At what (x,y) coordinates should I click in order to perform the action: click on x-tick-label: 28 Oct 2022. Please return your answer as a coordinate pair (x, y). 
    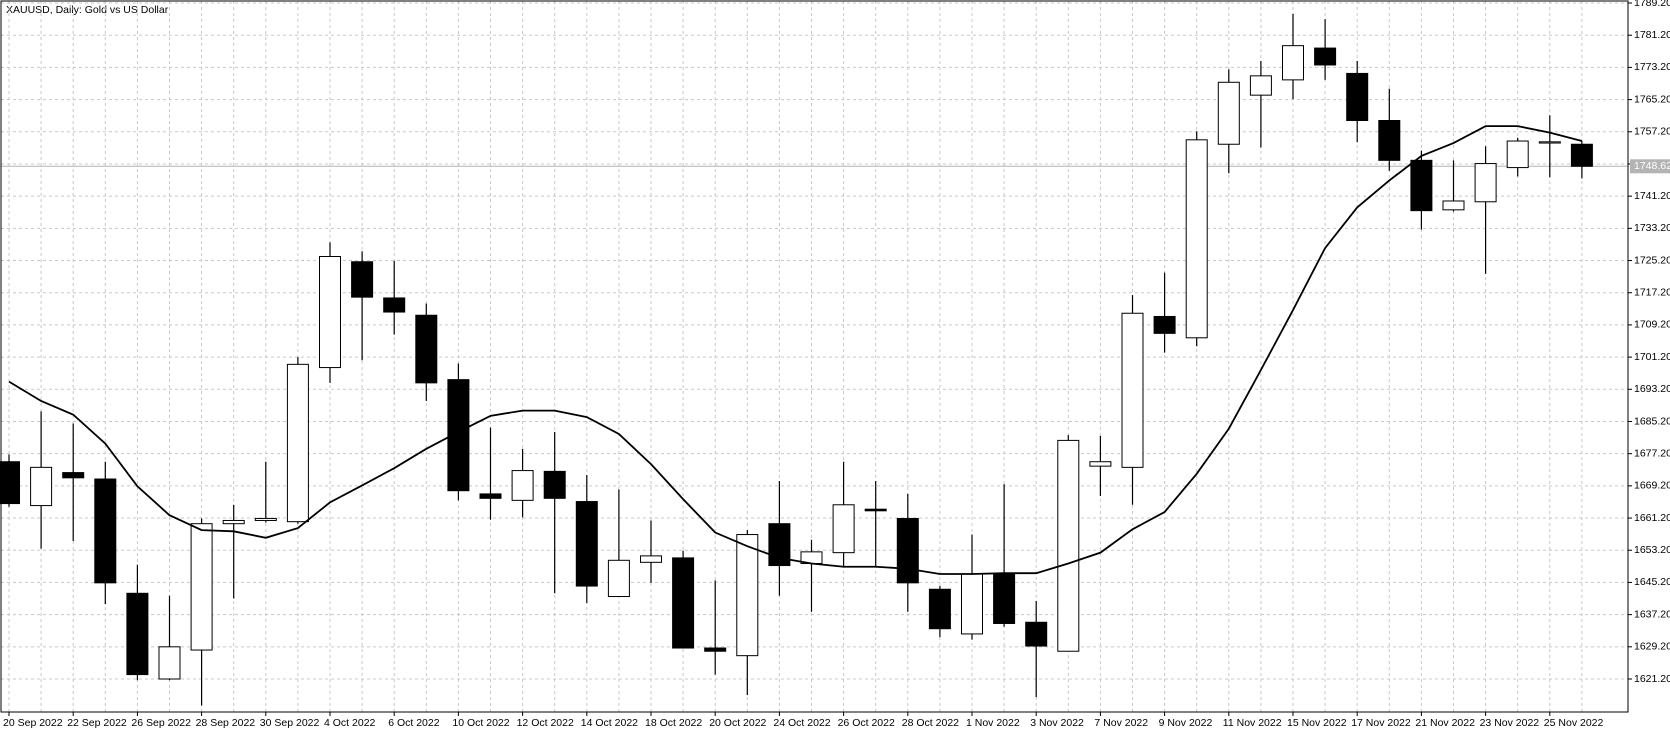
    Looking at the image, I should click on (930, 723).